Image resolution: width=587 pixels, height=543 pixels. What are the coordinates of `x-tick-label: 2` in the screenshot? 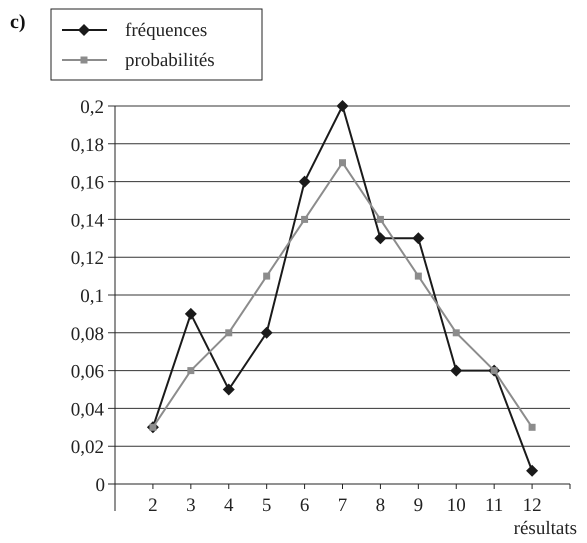 It's located at (153, 505).